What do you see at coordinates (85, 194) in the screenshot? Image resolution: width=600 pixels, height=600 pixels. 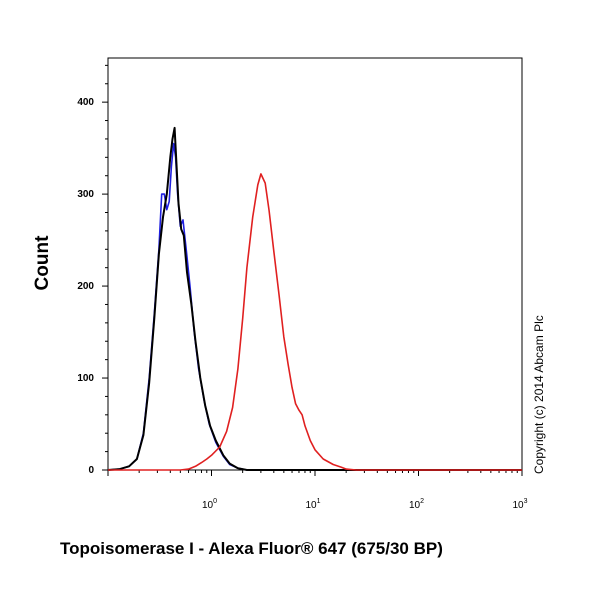 I see `y-tick-label: 300` at bounding box center [85, 194].